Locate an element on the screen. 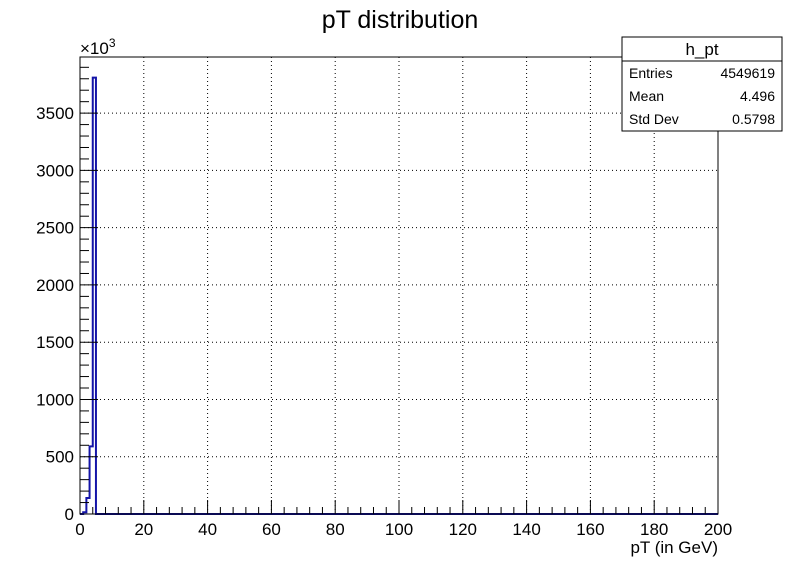 This screenshot has height=571, width=798. y-tick-label: 2500 is located at coordinates (55, 228).